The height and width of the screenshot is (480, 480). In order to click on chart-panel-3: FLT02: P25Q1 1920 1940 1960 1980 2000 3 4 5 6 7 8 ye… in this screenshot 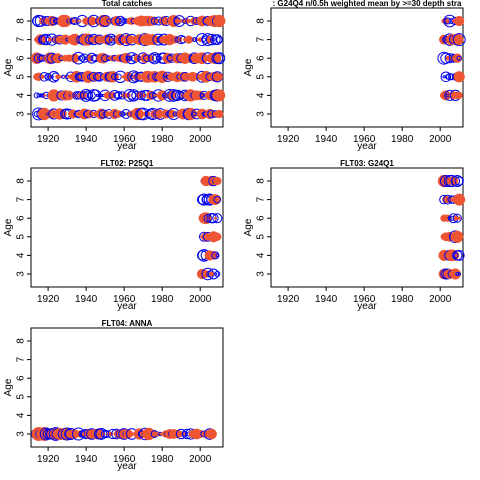, I will do `click(113, 235)`.